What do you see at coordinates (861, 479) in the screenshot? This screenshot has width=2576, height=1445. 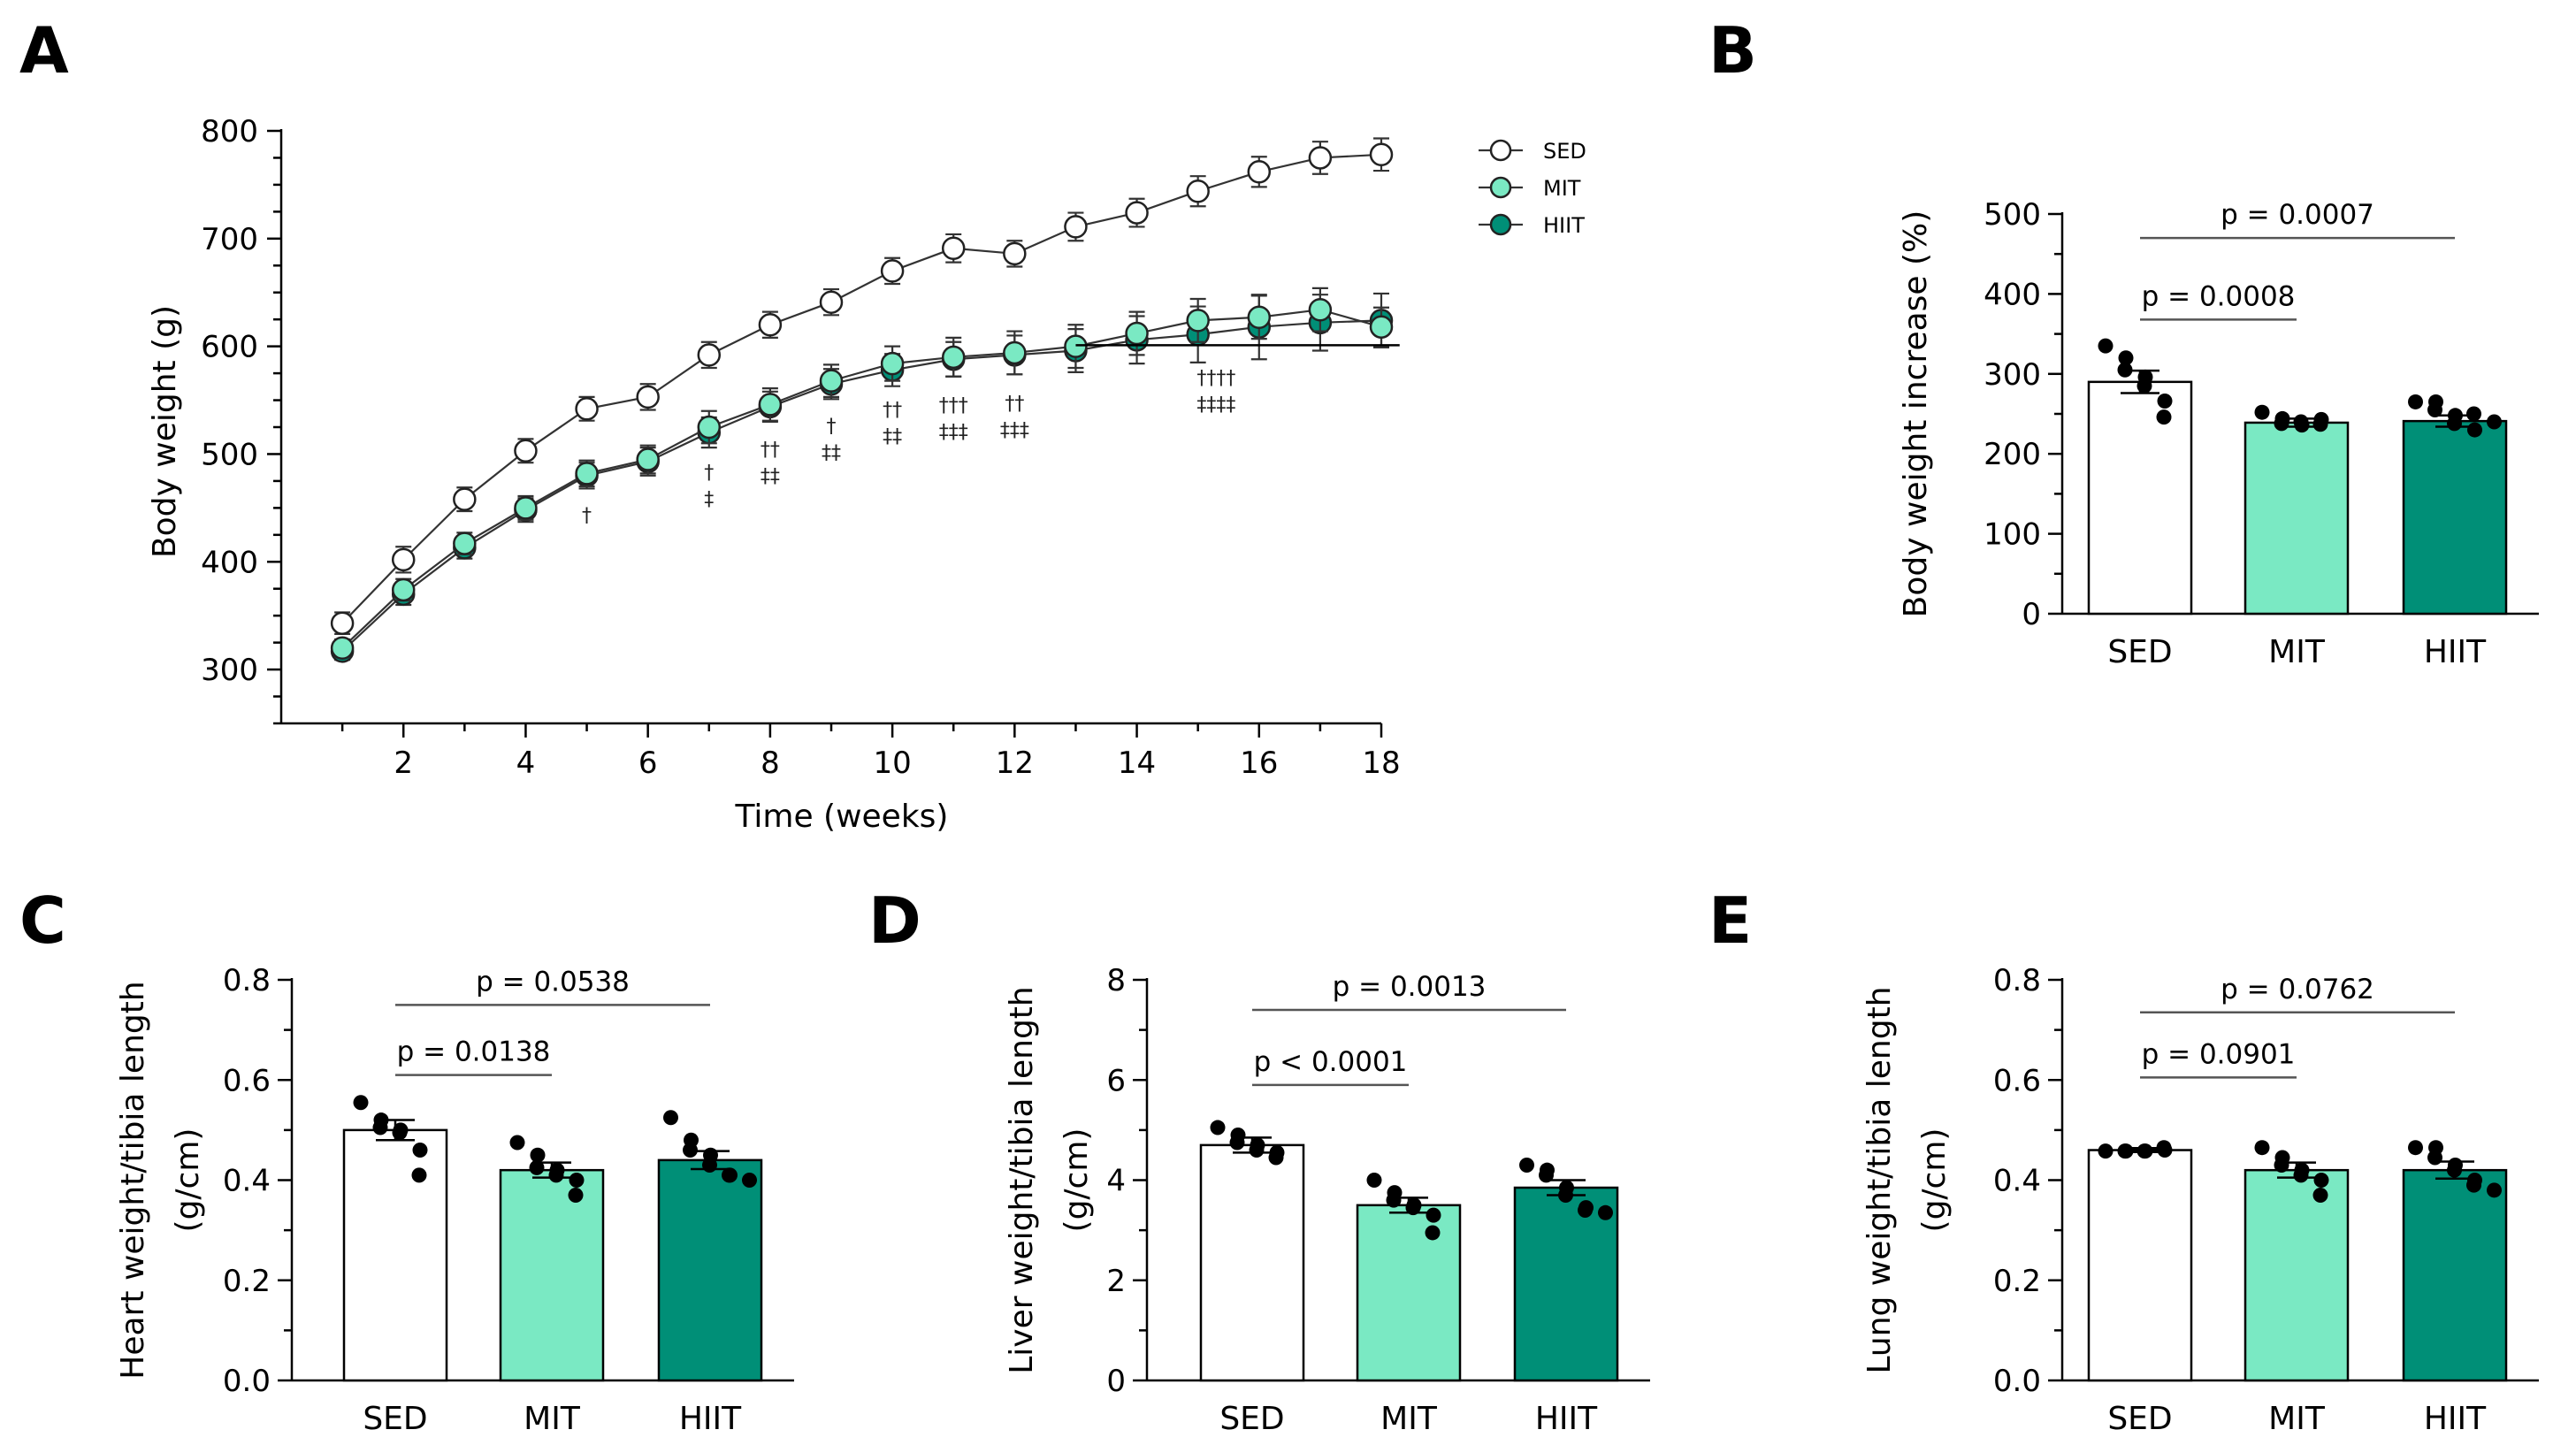 I see `series-line-mit` at bounding box center [861, 479].